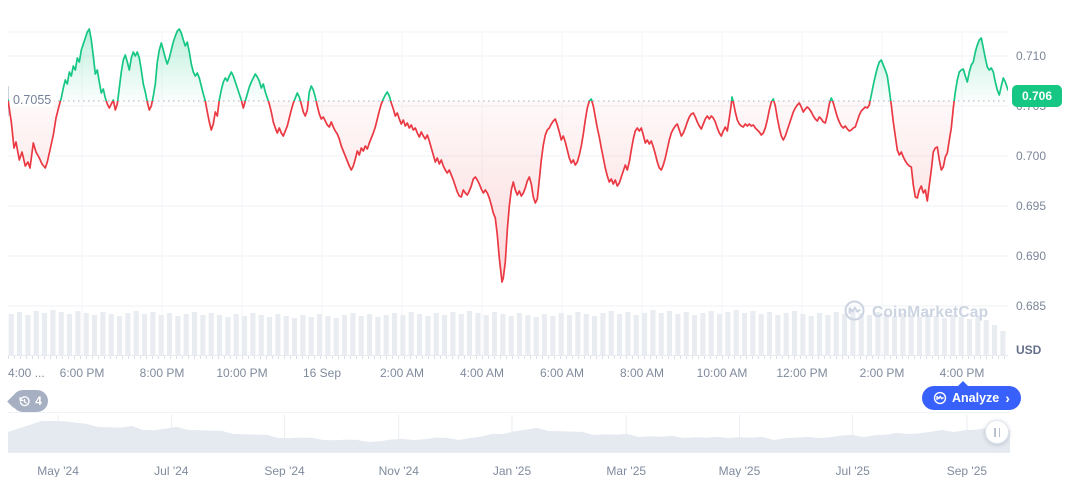 The height and width of the screenshot is (477, 1072). I want to click on y-axis-label: 0.685, so click(1031, 306).